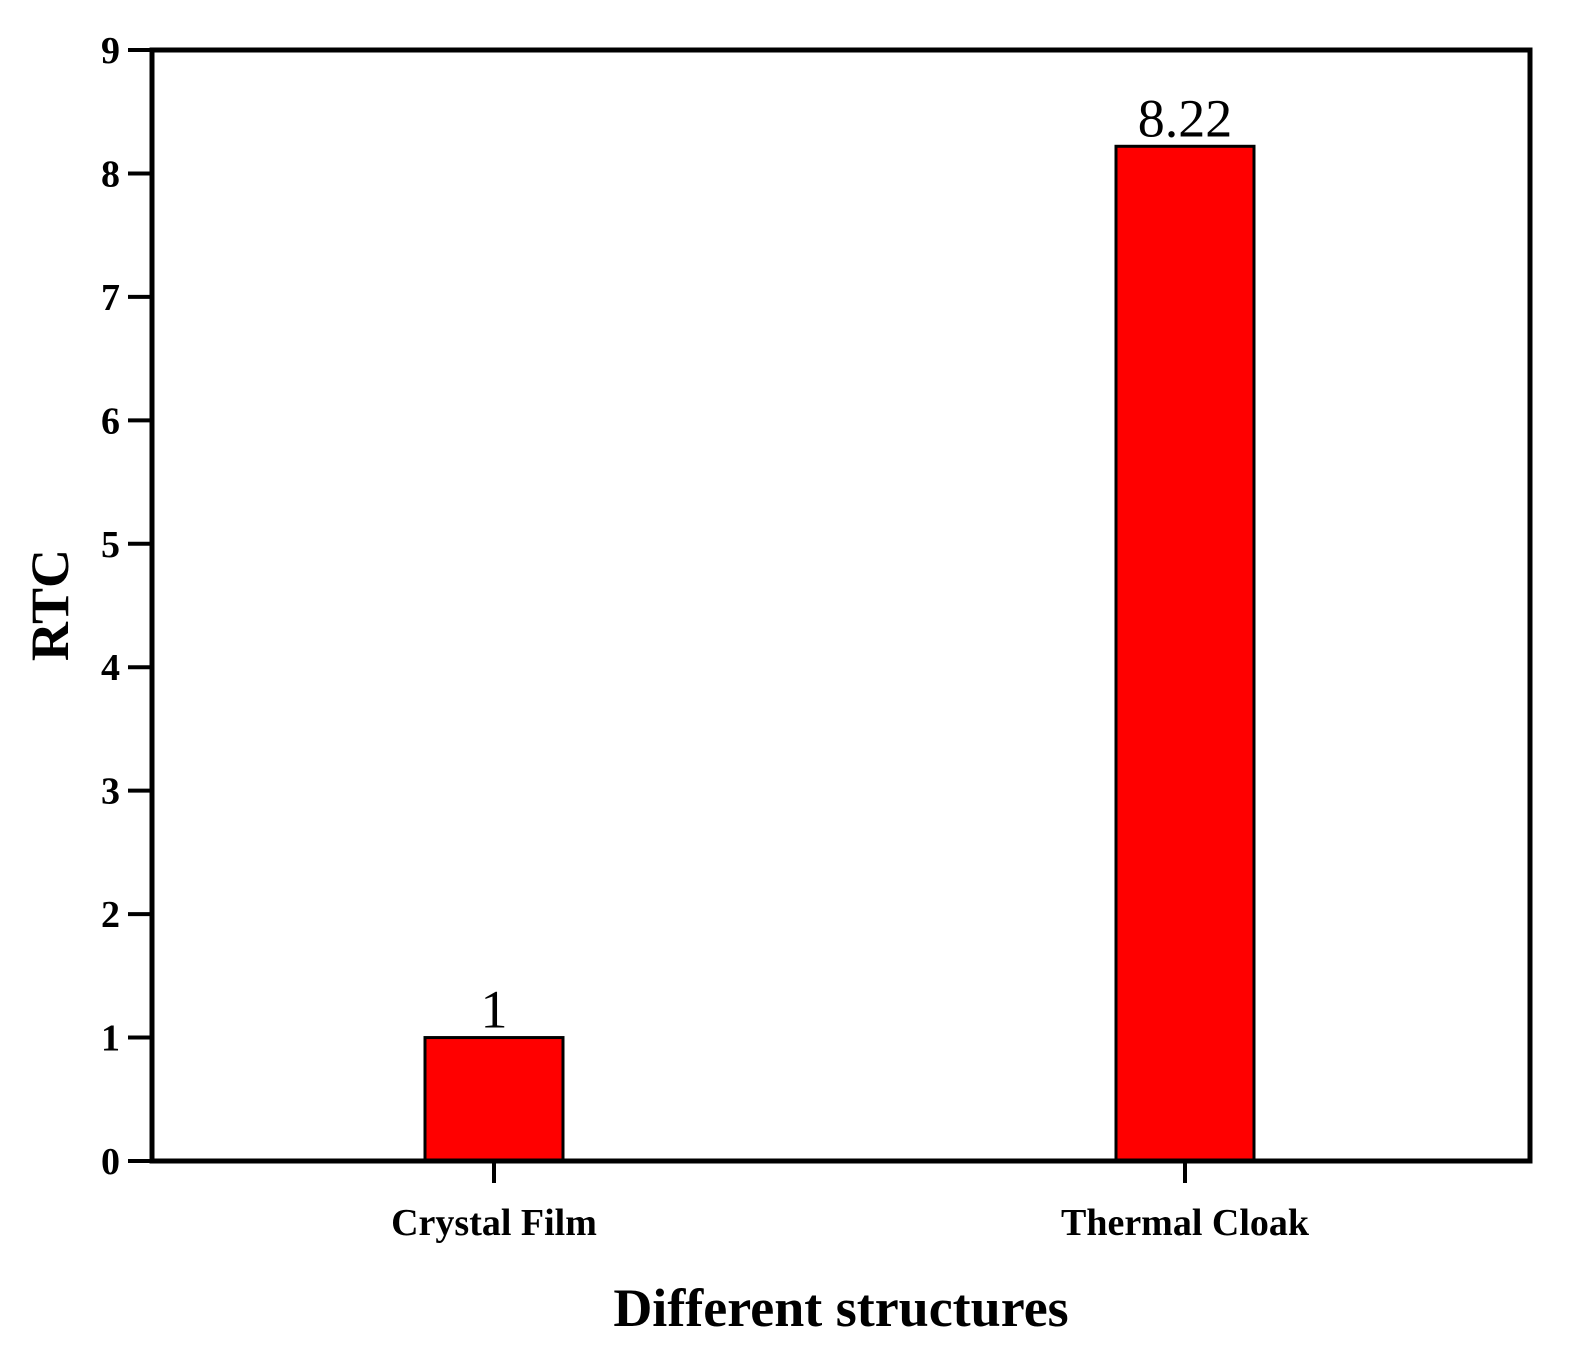 The image size is (1571, 1359). I want to click on y-tick-label-5: 5, so click(110, 545).